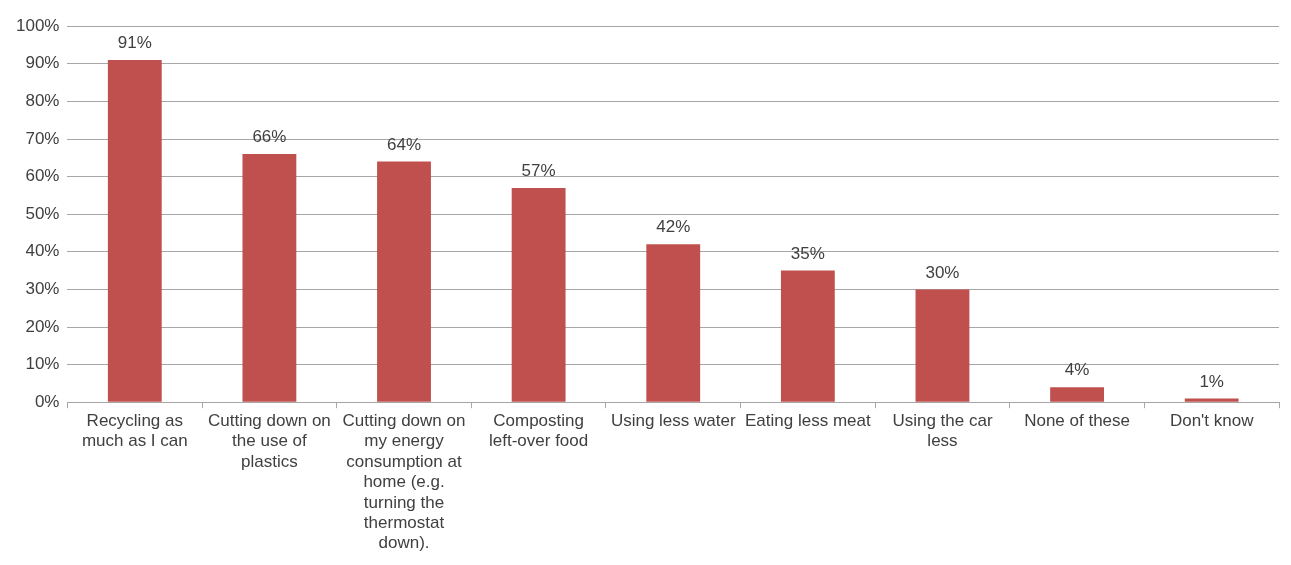  I want to click on data-label: 91%, so click(134, 43).